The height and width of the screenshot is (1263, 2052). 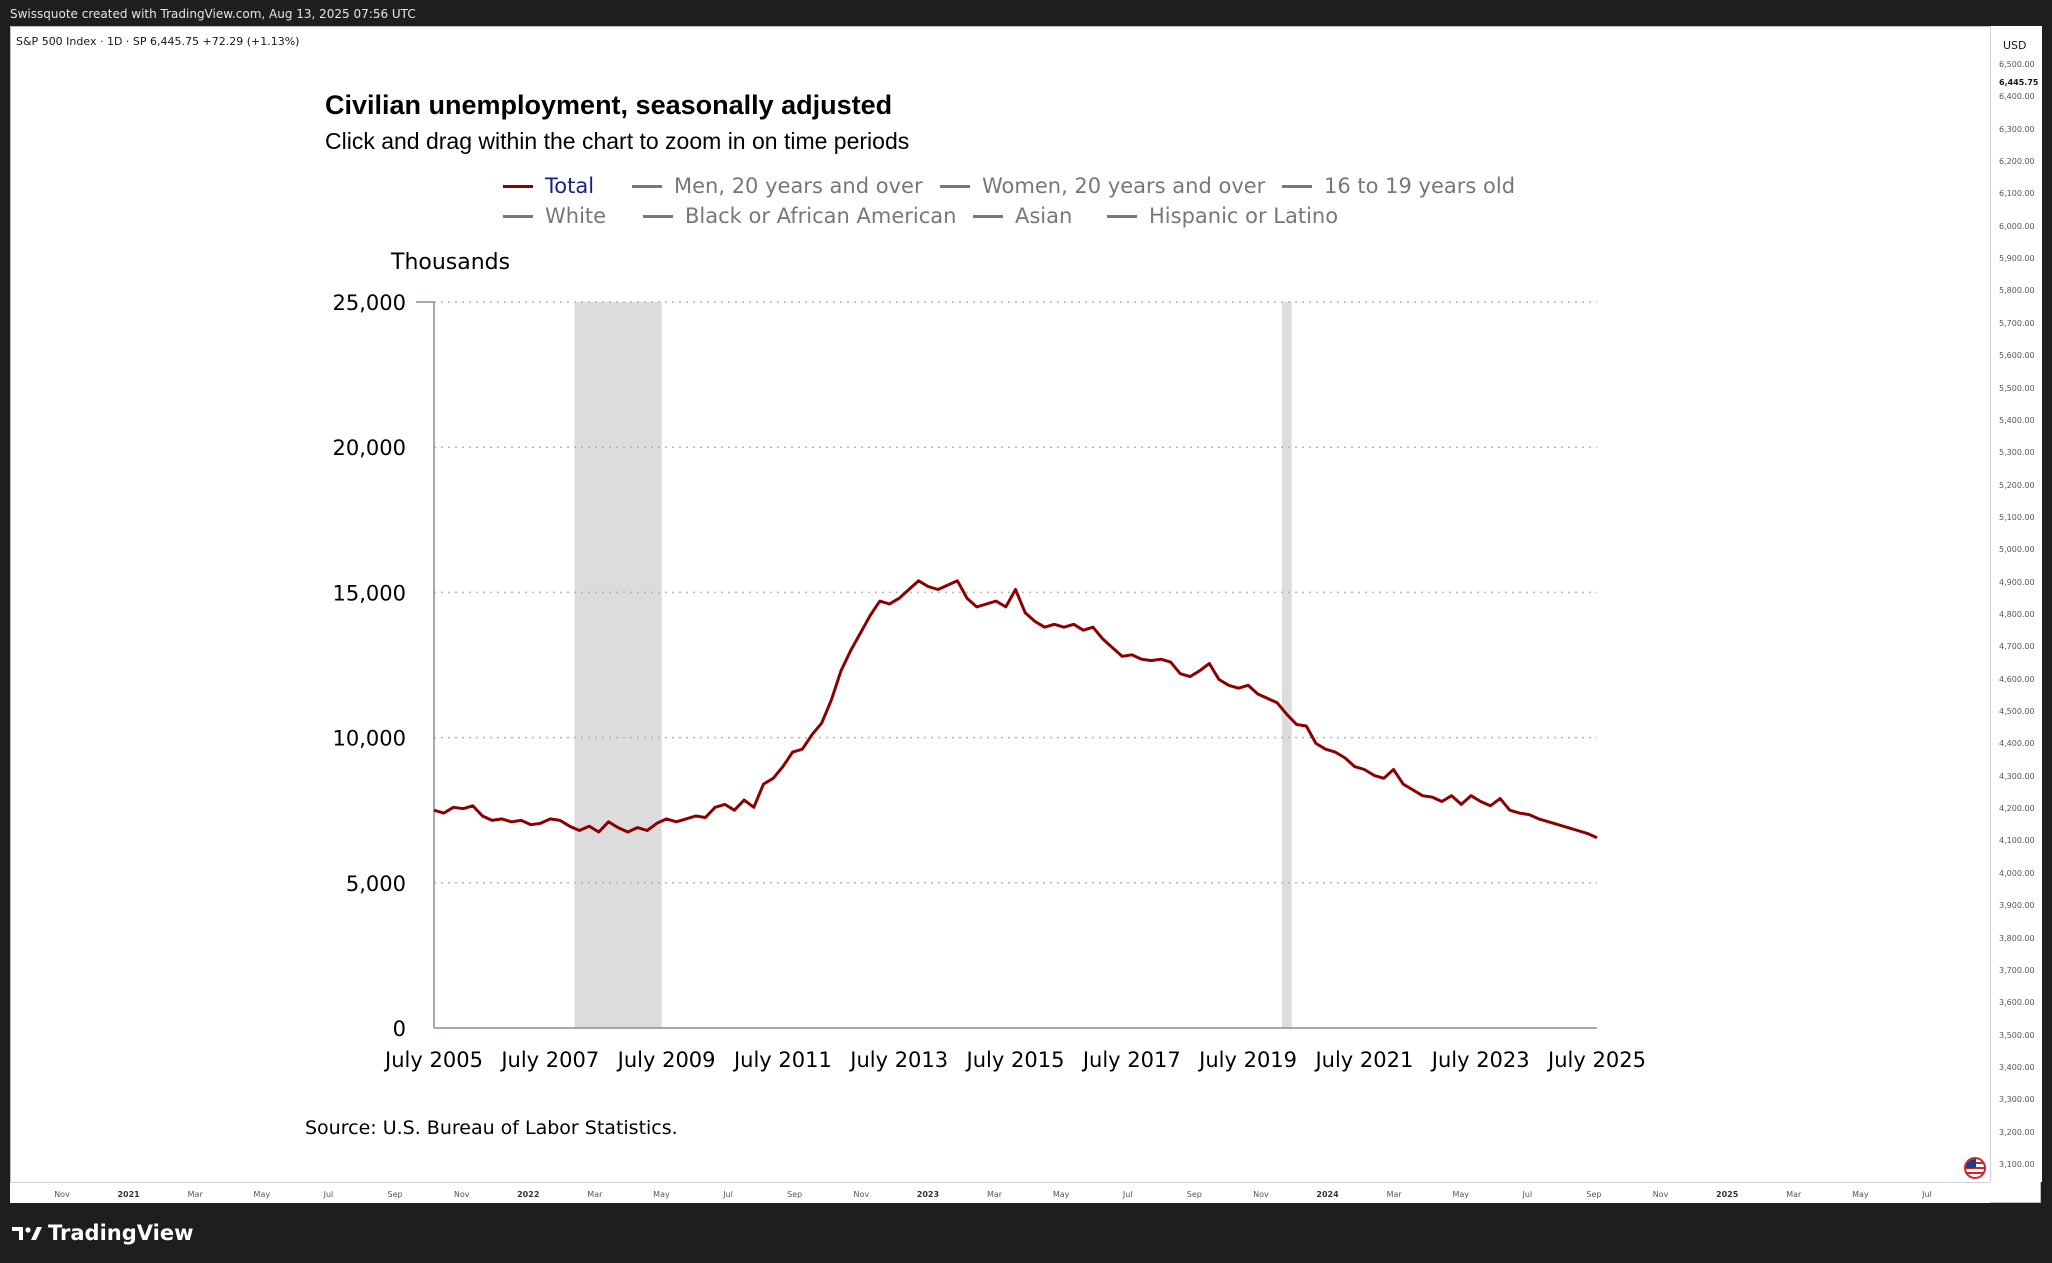 I want to click on x-tick-label: July 2025, so click(x=1596, y=1060).